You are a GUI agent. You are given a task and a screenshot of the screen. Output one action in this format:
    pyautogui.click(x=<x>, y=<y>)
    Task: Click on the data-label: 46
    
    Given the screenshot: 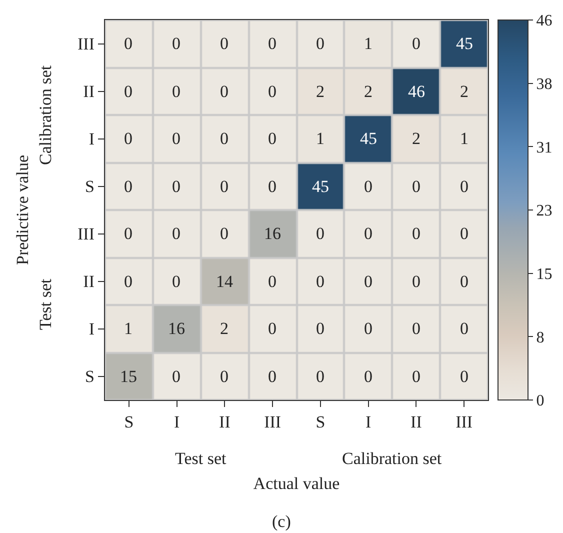 What is the action you would take?
    pyautogui.click(x=416, y=91)
    